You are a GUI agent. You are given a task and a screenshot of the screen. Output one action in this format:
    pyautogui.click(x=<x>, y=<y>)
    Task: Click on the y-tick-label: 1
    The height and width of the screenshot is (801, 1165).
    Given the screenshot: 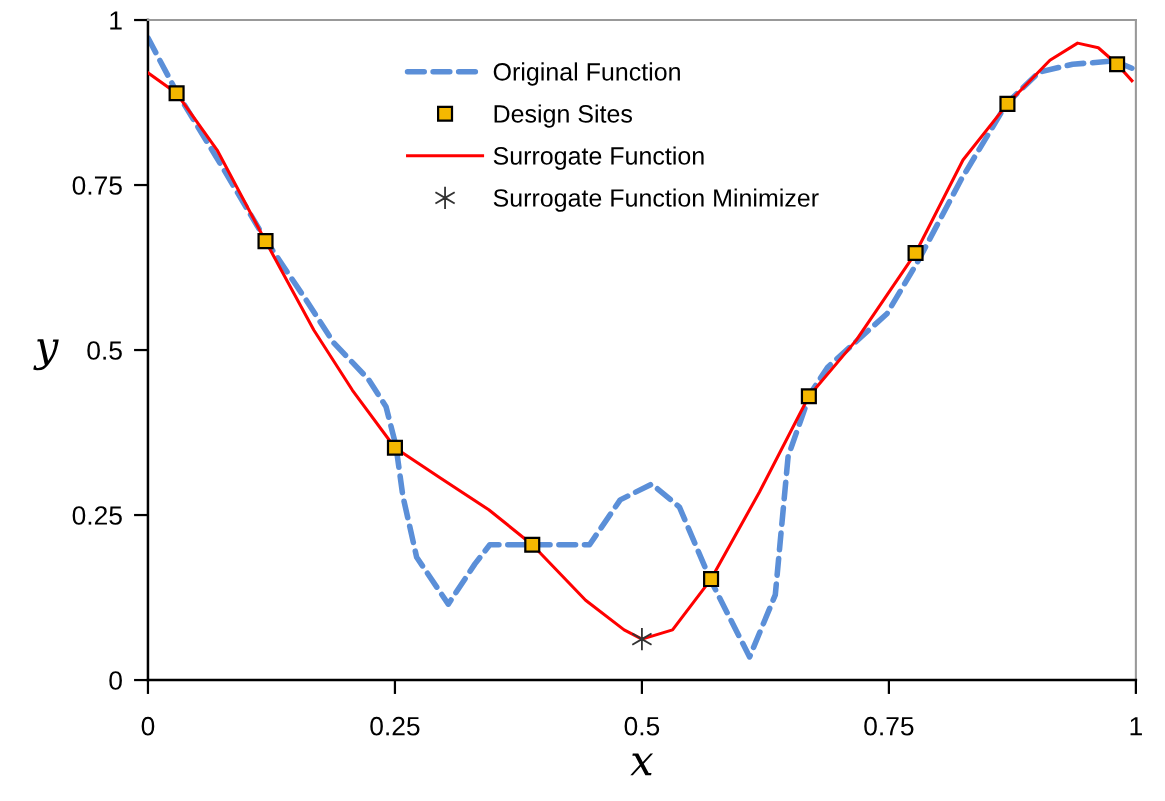 What is the action you would take?
    pyautogui.click(x=116, y=20)
    